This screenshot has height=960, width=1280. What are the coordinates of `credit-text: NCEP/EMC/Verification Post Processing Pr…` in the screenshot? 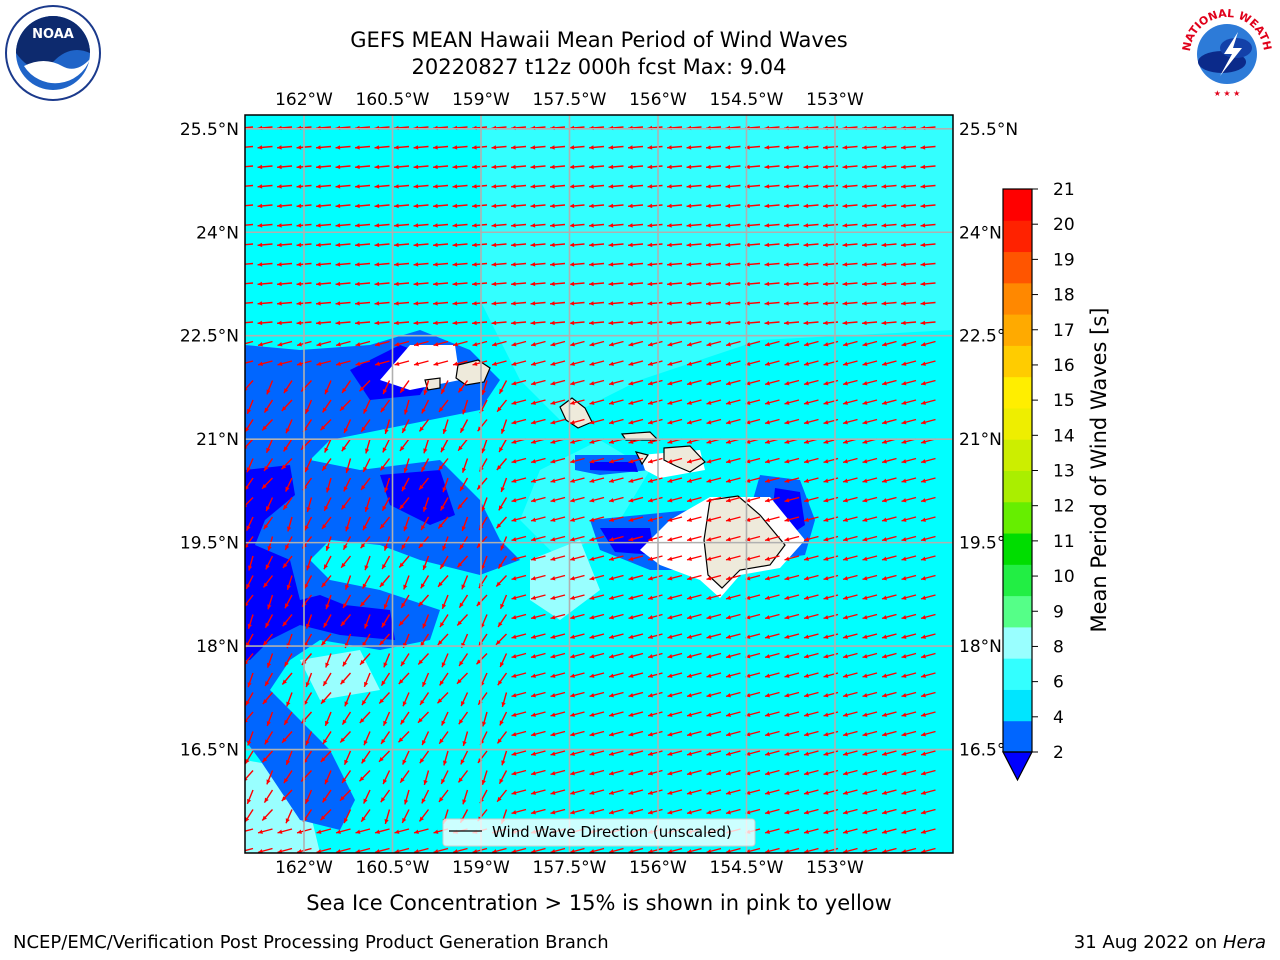 It's located at (311, 942).